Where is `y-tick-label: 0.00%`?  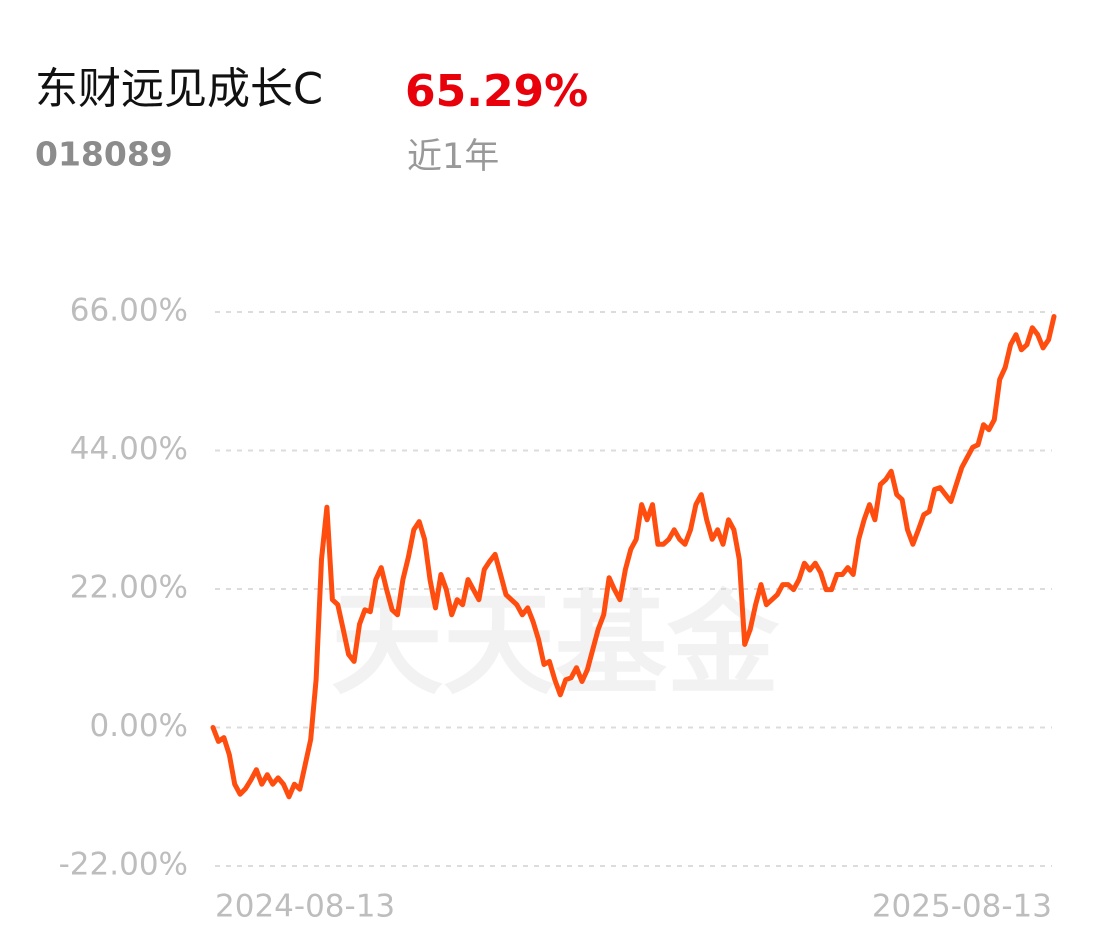 y-tick-label: 0.00% is located at coordinates (139, 726).